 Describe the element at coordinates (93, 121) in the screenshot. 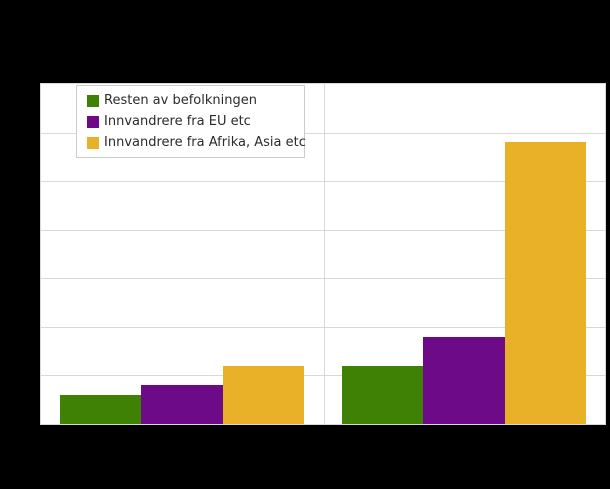

I see `legend-swatch-purple-icon` at that location.